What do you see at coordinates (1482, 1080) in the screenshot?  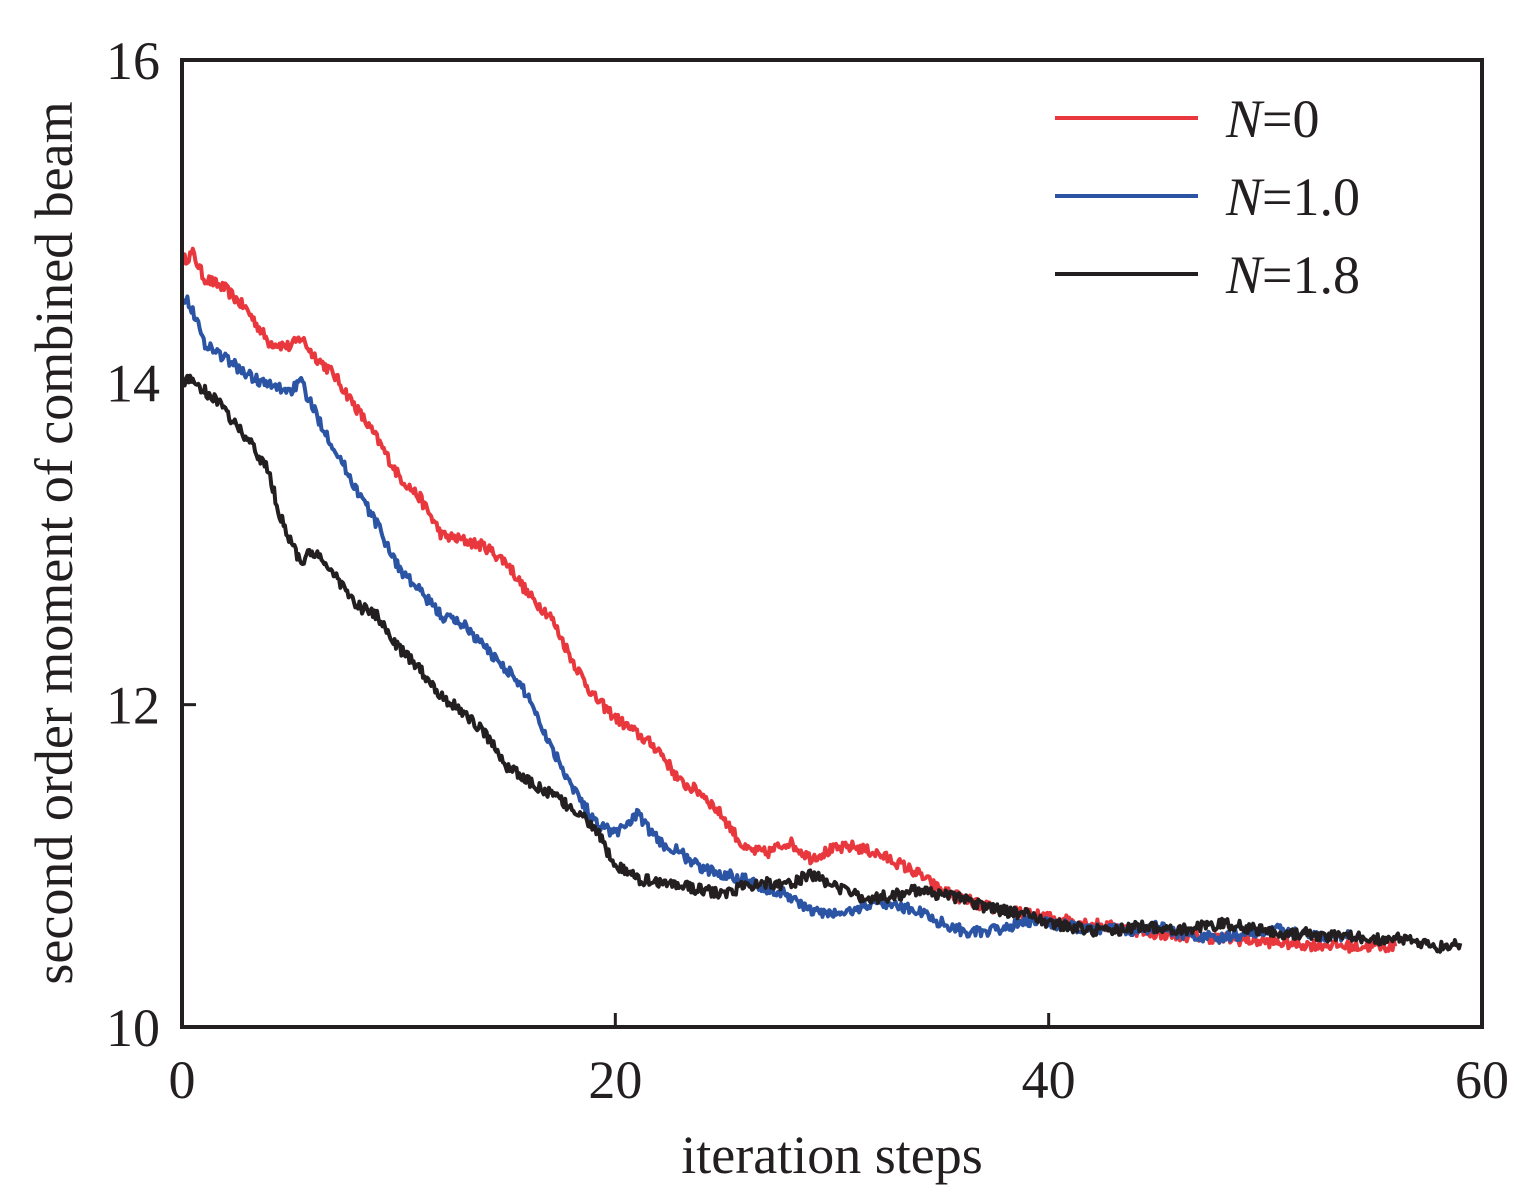 I see `x-tick-label: 60` at bounding box center [1482, 1080].